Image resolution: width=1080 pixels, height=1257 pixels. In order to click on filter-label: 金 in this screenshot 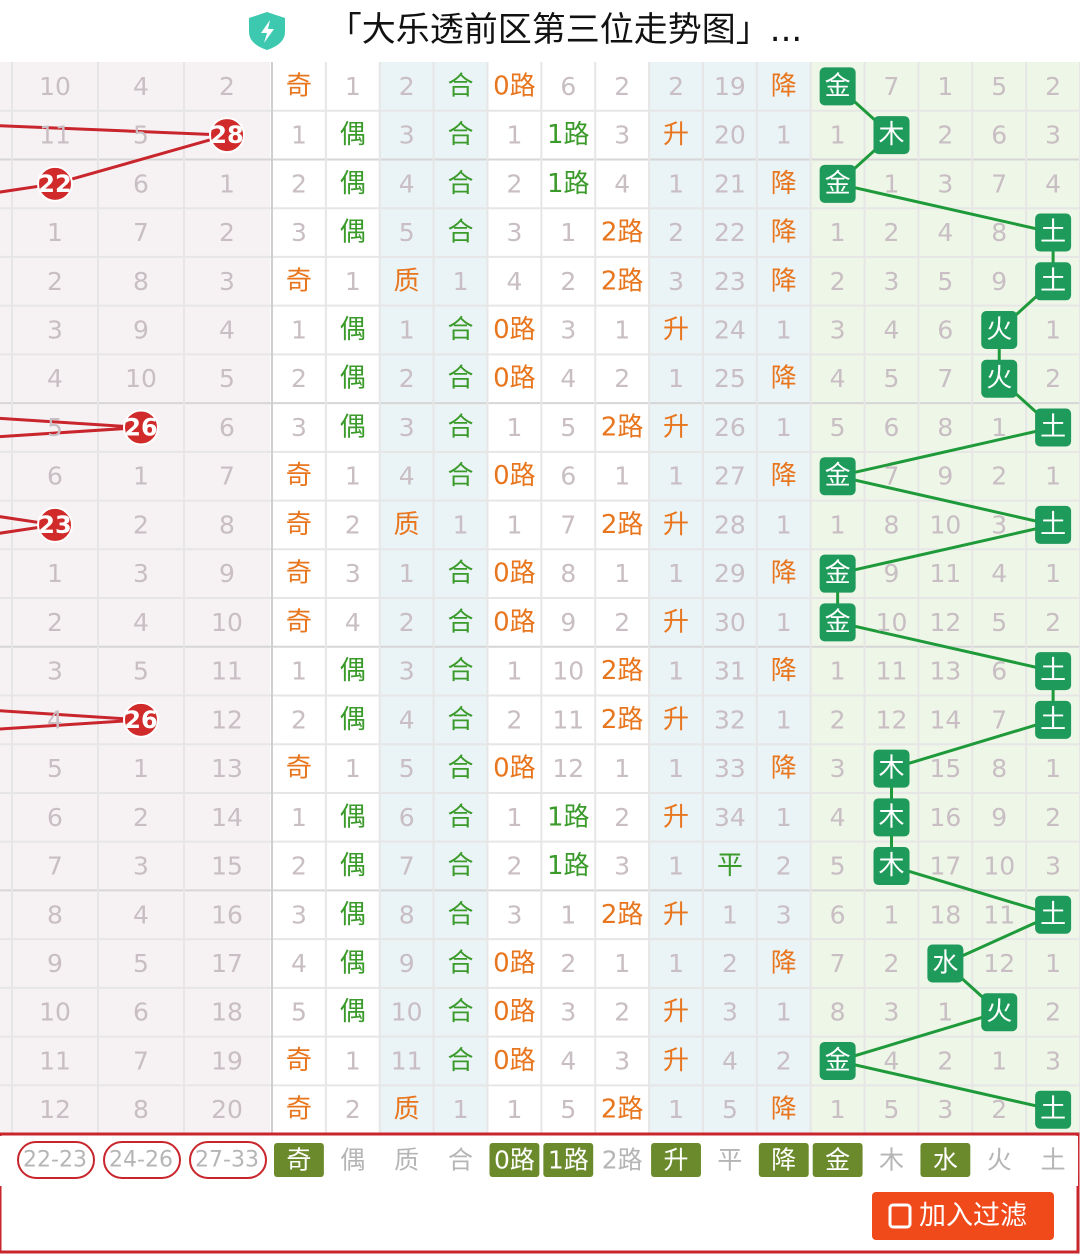, I will do `click(837, 1160)`.